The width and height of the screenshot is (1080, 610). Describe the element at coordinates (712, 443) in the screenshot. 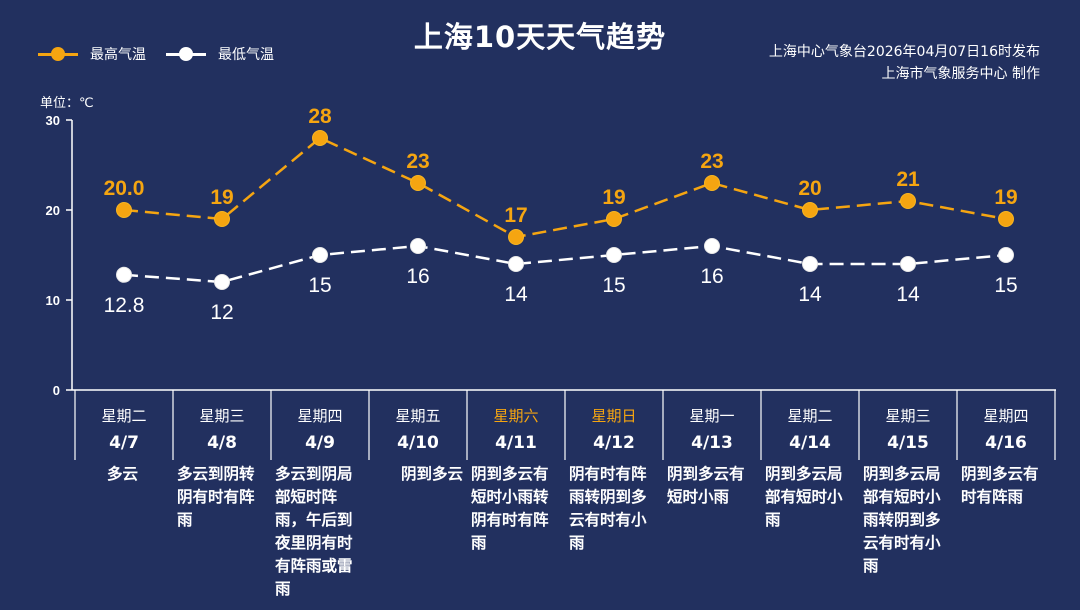

I see `date-label: 4/13` at that location.